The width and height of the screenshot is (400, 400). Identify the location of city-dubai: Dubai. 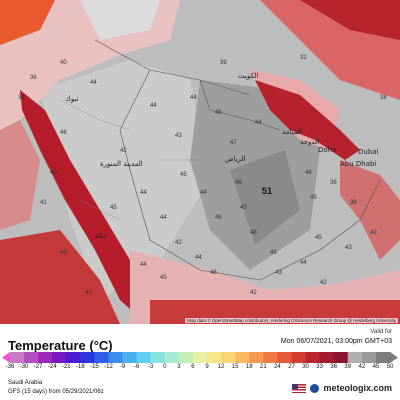
(368, 152).